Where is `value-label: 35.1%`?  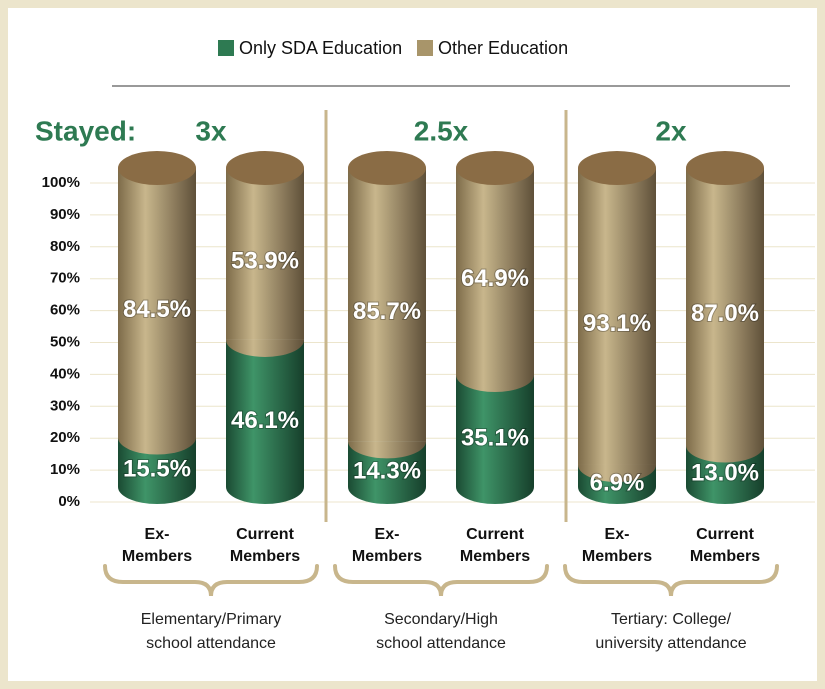 value-label: 35.1% is located at coordinates (495, 437).